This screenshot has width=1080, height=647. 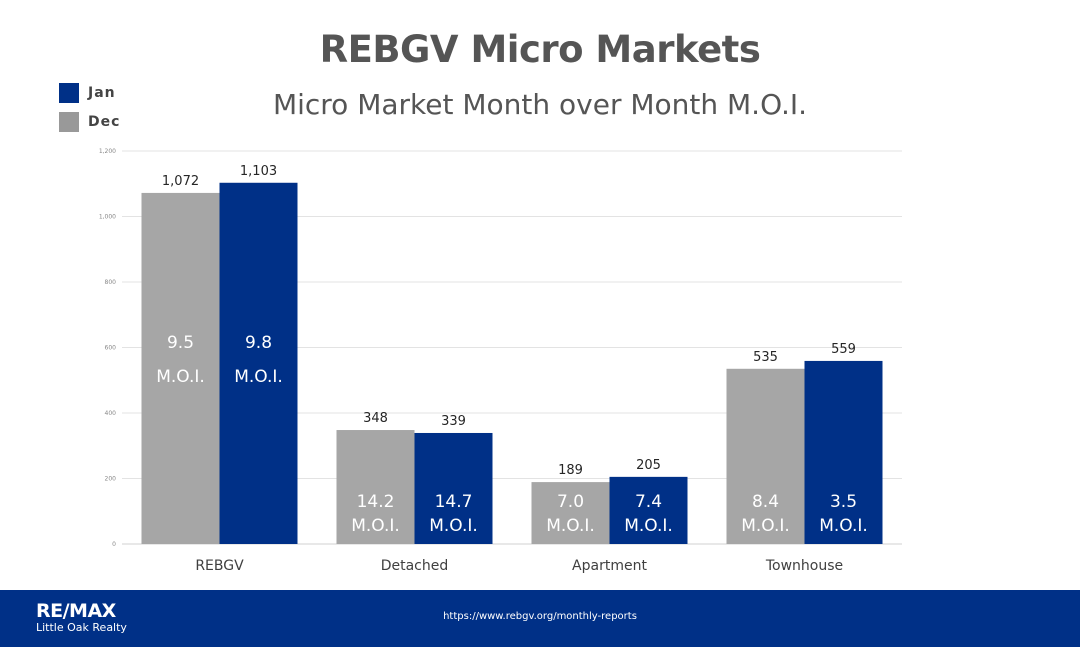 I want to click on y-tick-label: 600, so click(x=111, y=348).